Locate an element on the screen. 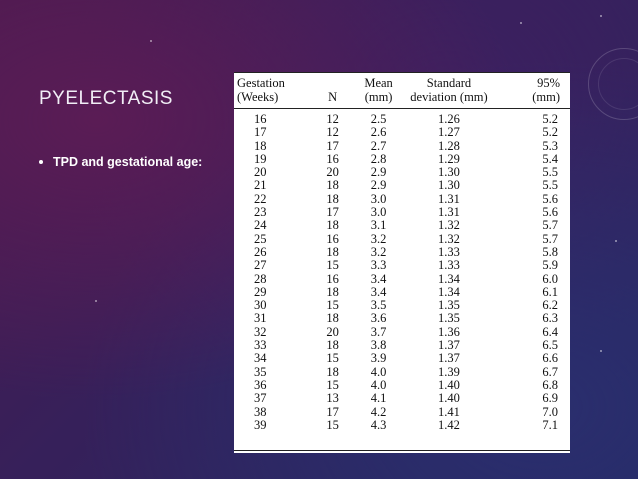 The height and width of the screenshot is (479, 638). cell-sd: 1.36 is located at coordinates (449, 331).